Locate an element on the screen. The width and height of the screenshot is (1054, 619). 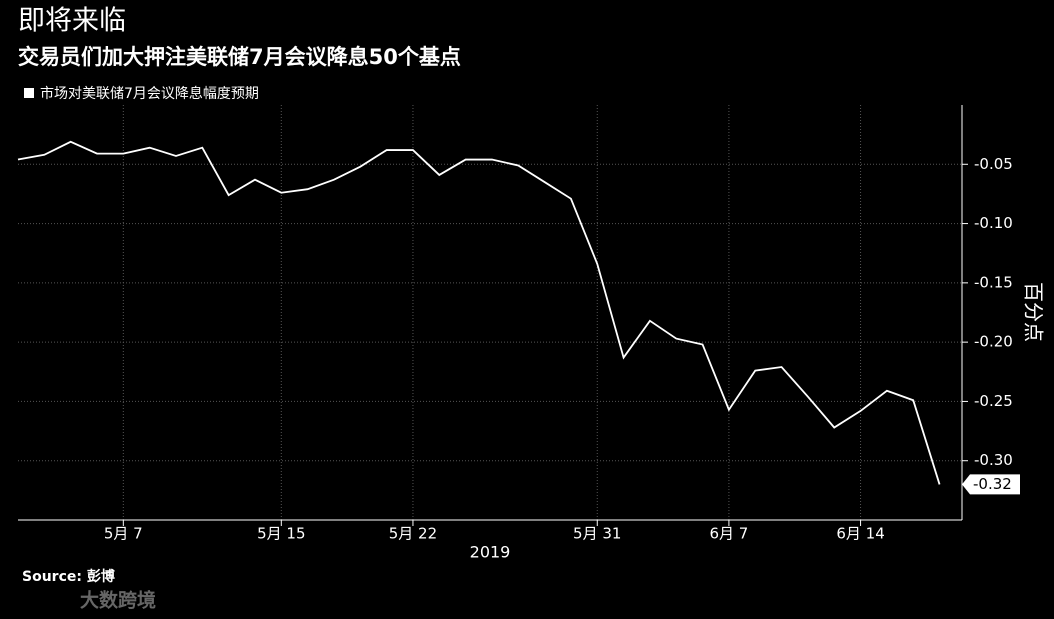
source: Source: 彭博 is located at coordinates (68, 576).